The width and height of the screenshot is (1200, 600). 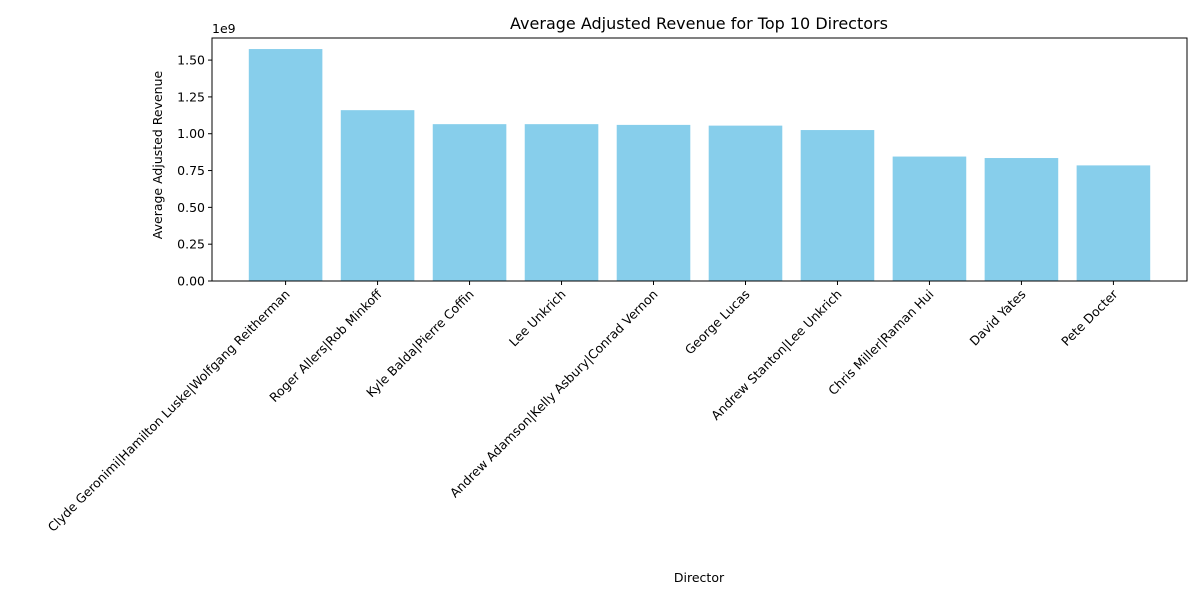 What do you see at coordinates (191, 207) in the screenshot?
I see `y-tick-label: 0.50` at bounding box center [191, 207].